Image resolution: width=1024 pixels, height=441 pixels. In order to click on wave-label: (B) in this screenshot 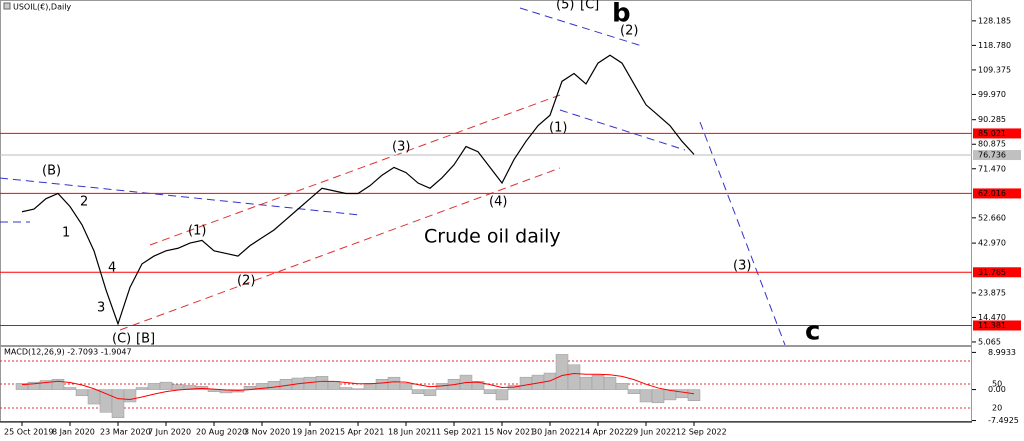, I will do `click(51, 171)`.